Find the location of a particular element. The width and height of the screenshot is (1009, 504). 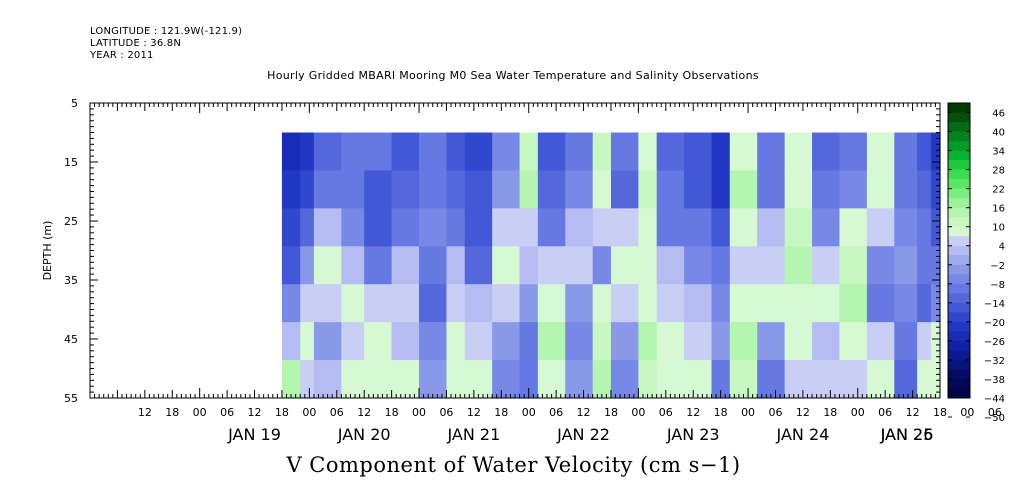

colorbar-label: −2 is located at coordinates (997, 266).